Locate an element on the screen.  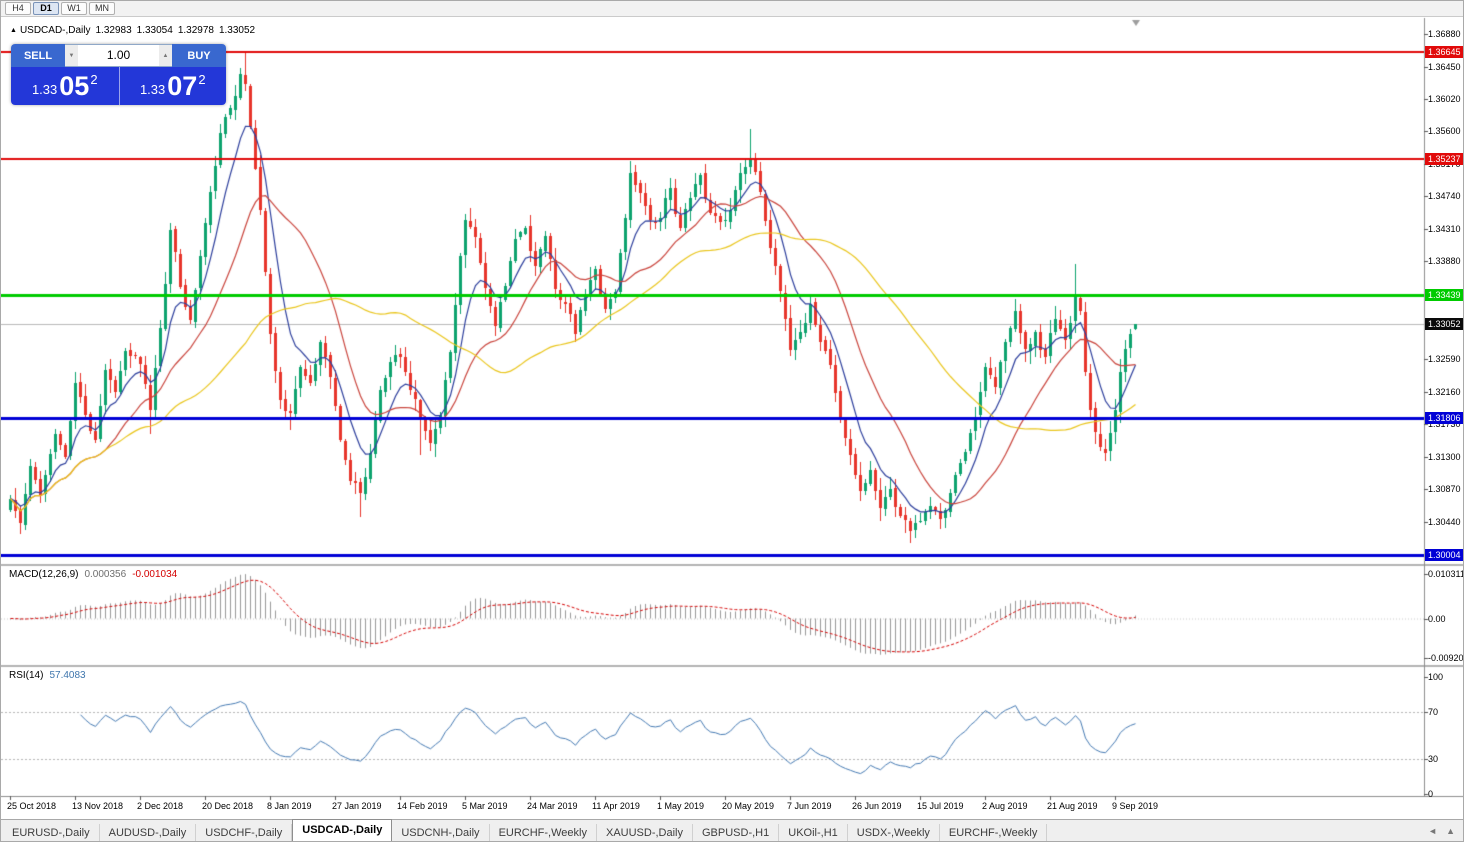
chart-tab-xauusd-daily: XAUUSD-,Daily is located at coordinates (645, 832).